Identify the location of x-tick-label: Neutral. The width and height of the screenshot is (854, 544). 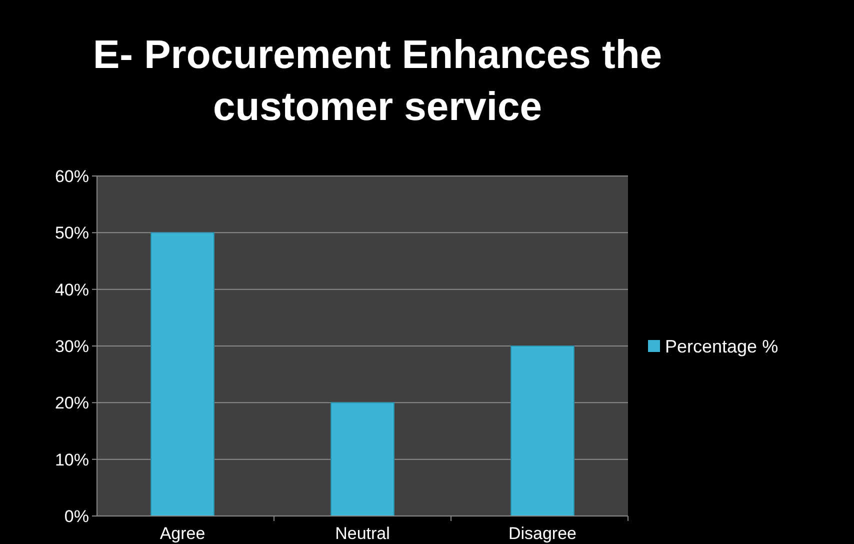
(362, 533).